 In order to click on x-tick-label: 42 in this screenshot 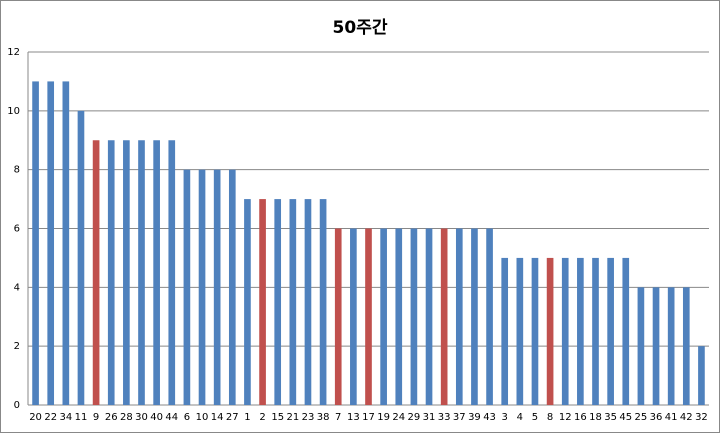, I will do `click(686, 417)`.